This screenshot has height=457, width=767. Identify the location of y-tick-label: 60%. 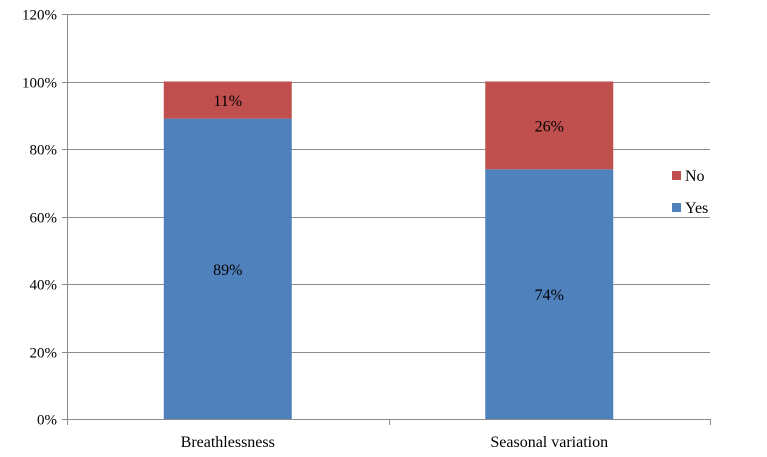
(44, 219).